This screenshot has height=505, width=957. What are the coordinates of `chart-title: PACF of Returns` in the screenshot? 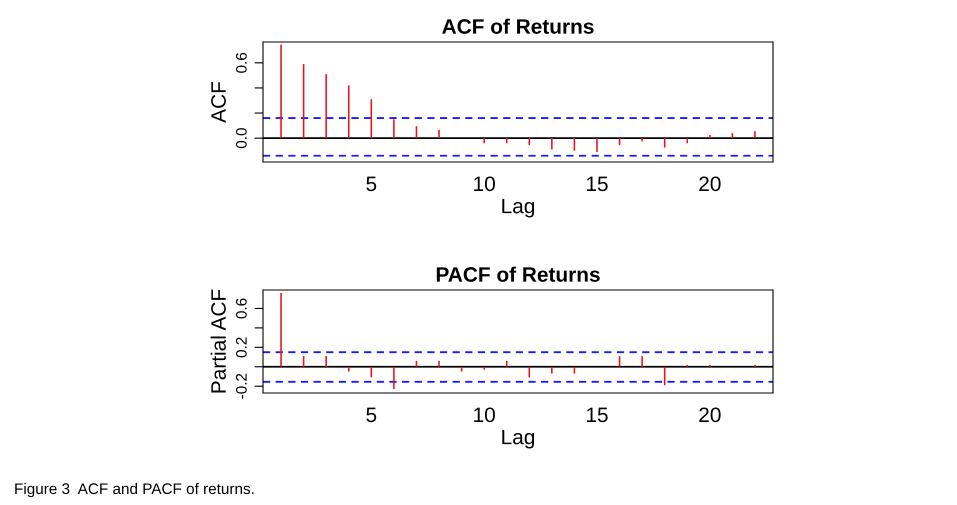 It's located at (518, 274).